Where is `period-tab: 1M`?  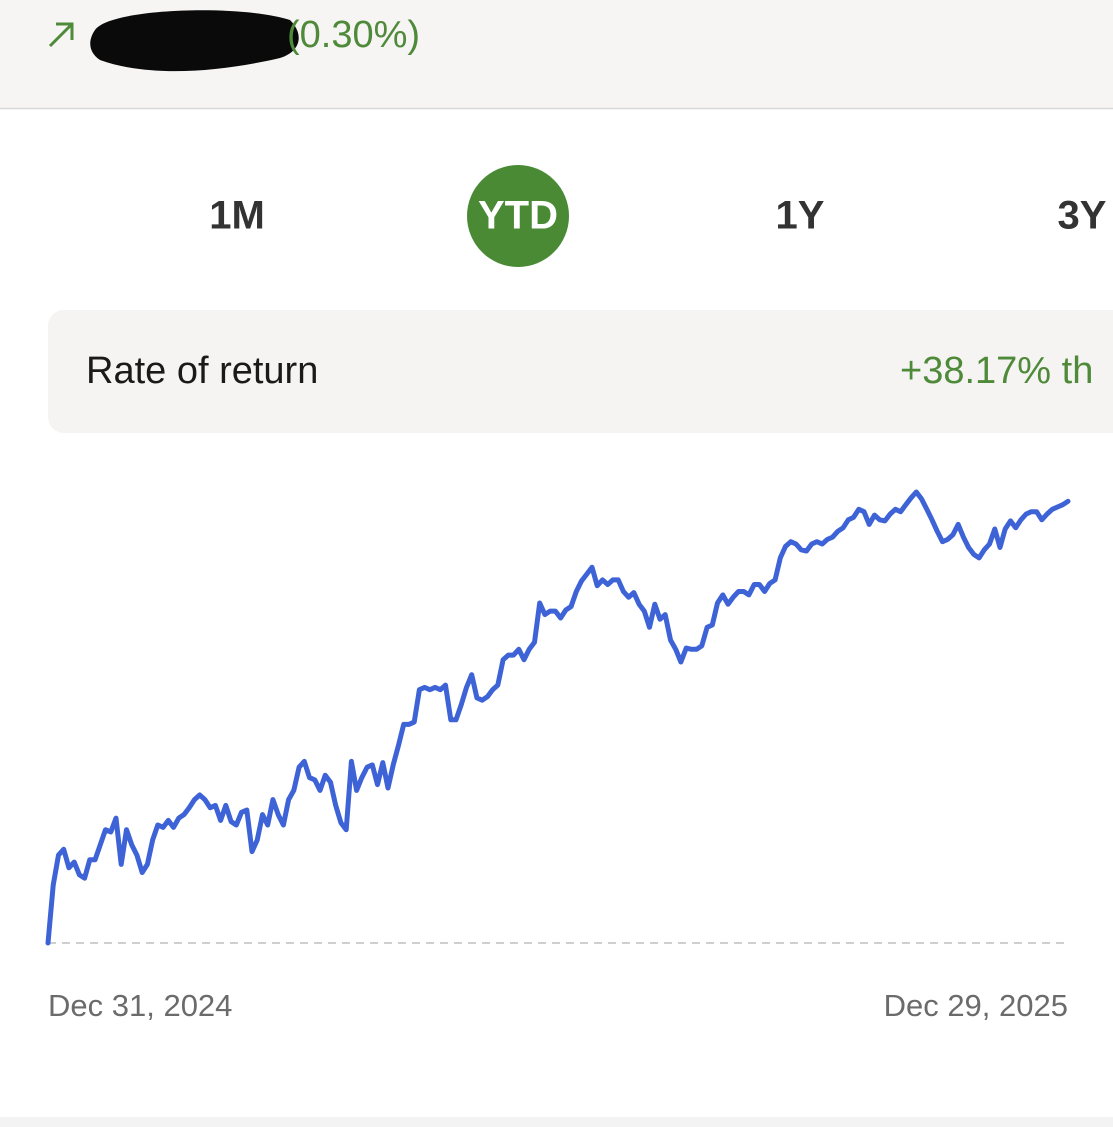
period-tab: 1M is located at coordinates (237, 216).